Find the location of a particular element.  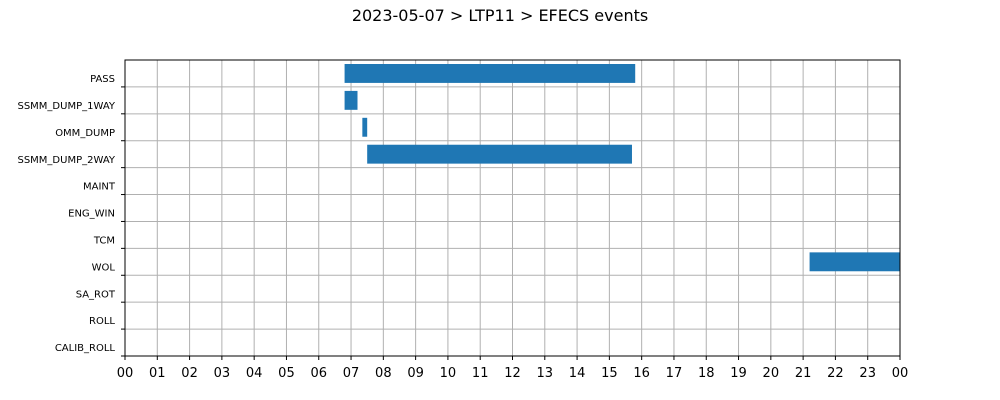

x-tick-label: 06 is located at coordinates (318, 373).